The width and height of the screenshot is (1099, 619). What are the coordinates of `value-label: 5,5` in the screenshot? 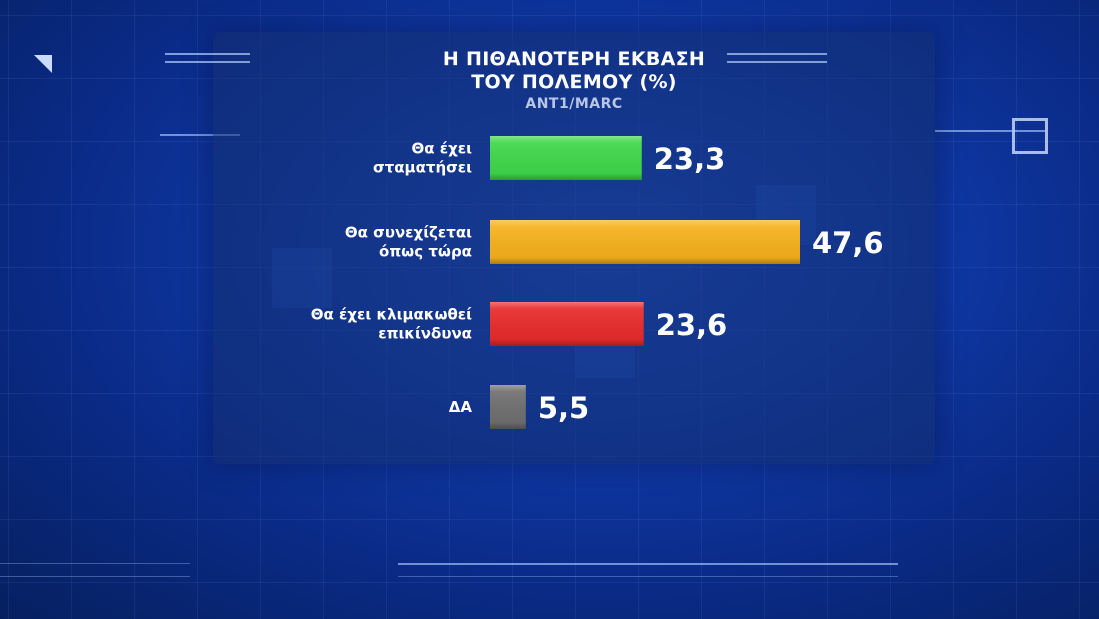 It's located at (563, 408).